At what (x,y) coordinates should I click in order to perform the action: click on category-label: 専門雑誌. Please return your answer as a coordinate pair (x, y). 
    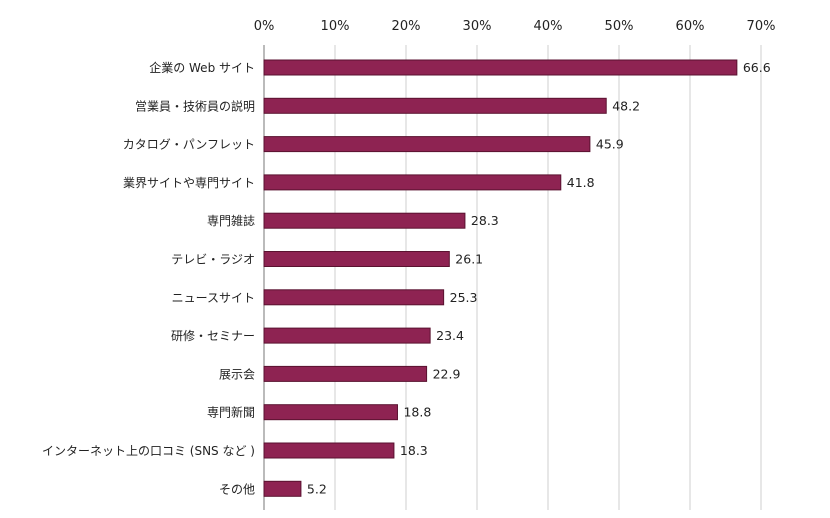
    Looking at the image, I should click on (231, 220).